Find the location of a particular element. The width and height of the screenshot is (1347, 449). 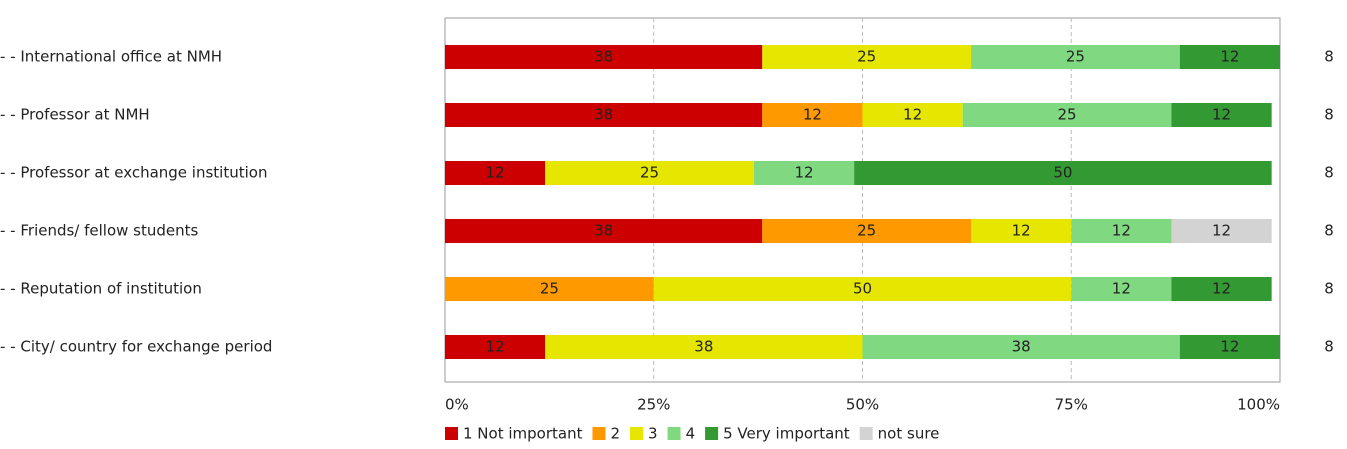

category-label: - - Reputation of institution is located at coordinates (101, 289).